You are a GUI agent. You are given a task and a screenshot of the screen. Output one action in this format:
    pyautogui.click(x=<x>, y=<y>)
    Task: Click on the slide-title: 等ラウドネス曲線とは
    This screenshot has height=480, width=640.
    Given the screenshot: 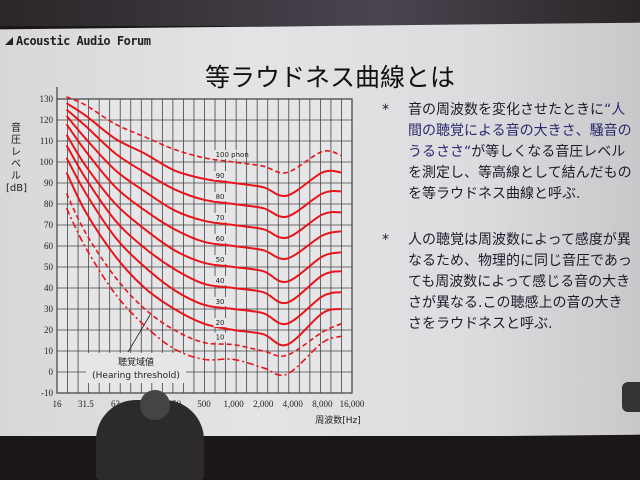 What is the action you would take?
    pyautogui.click(x=329, y=77)
    